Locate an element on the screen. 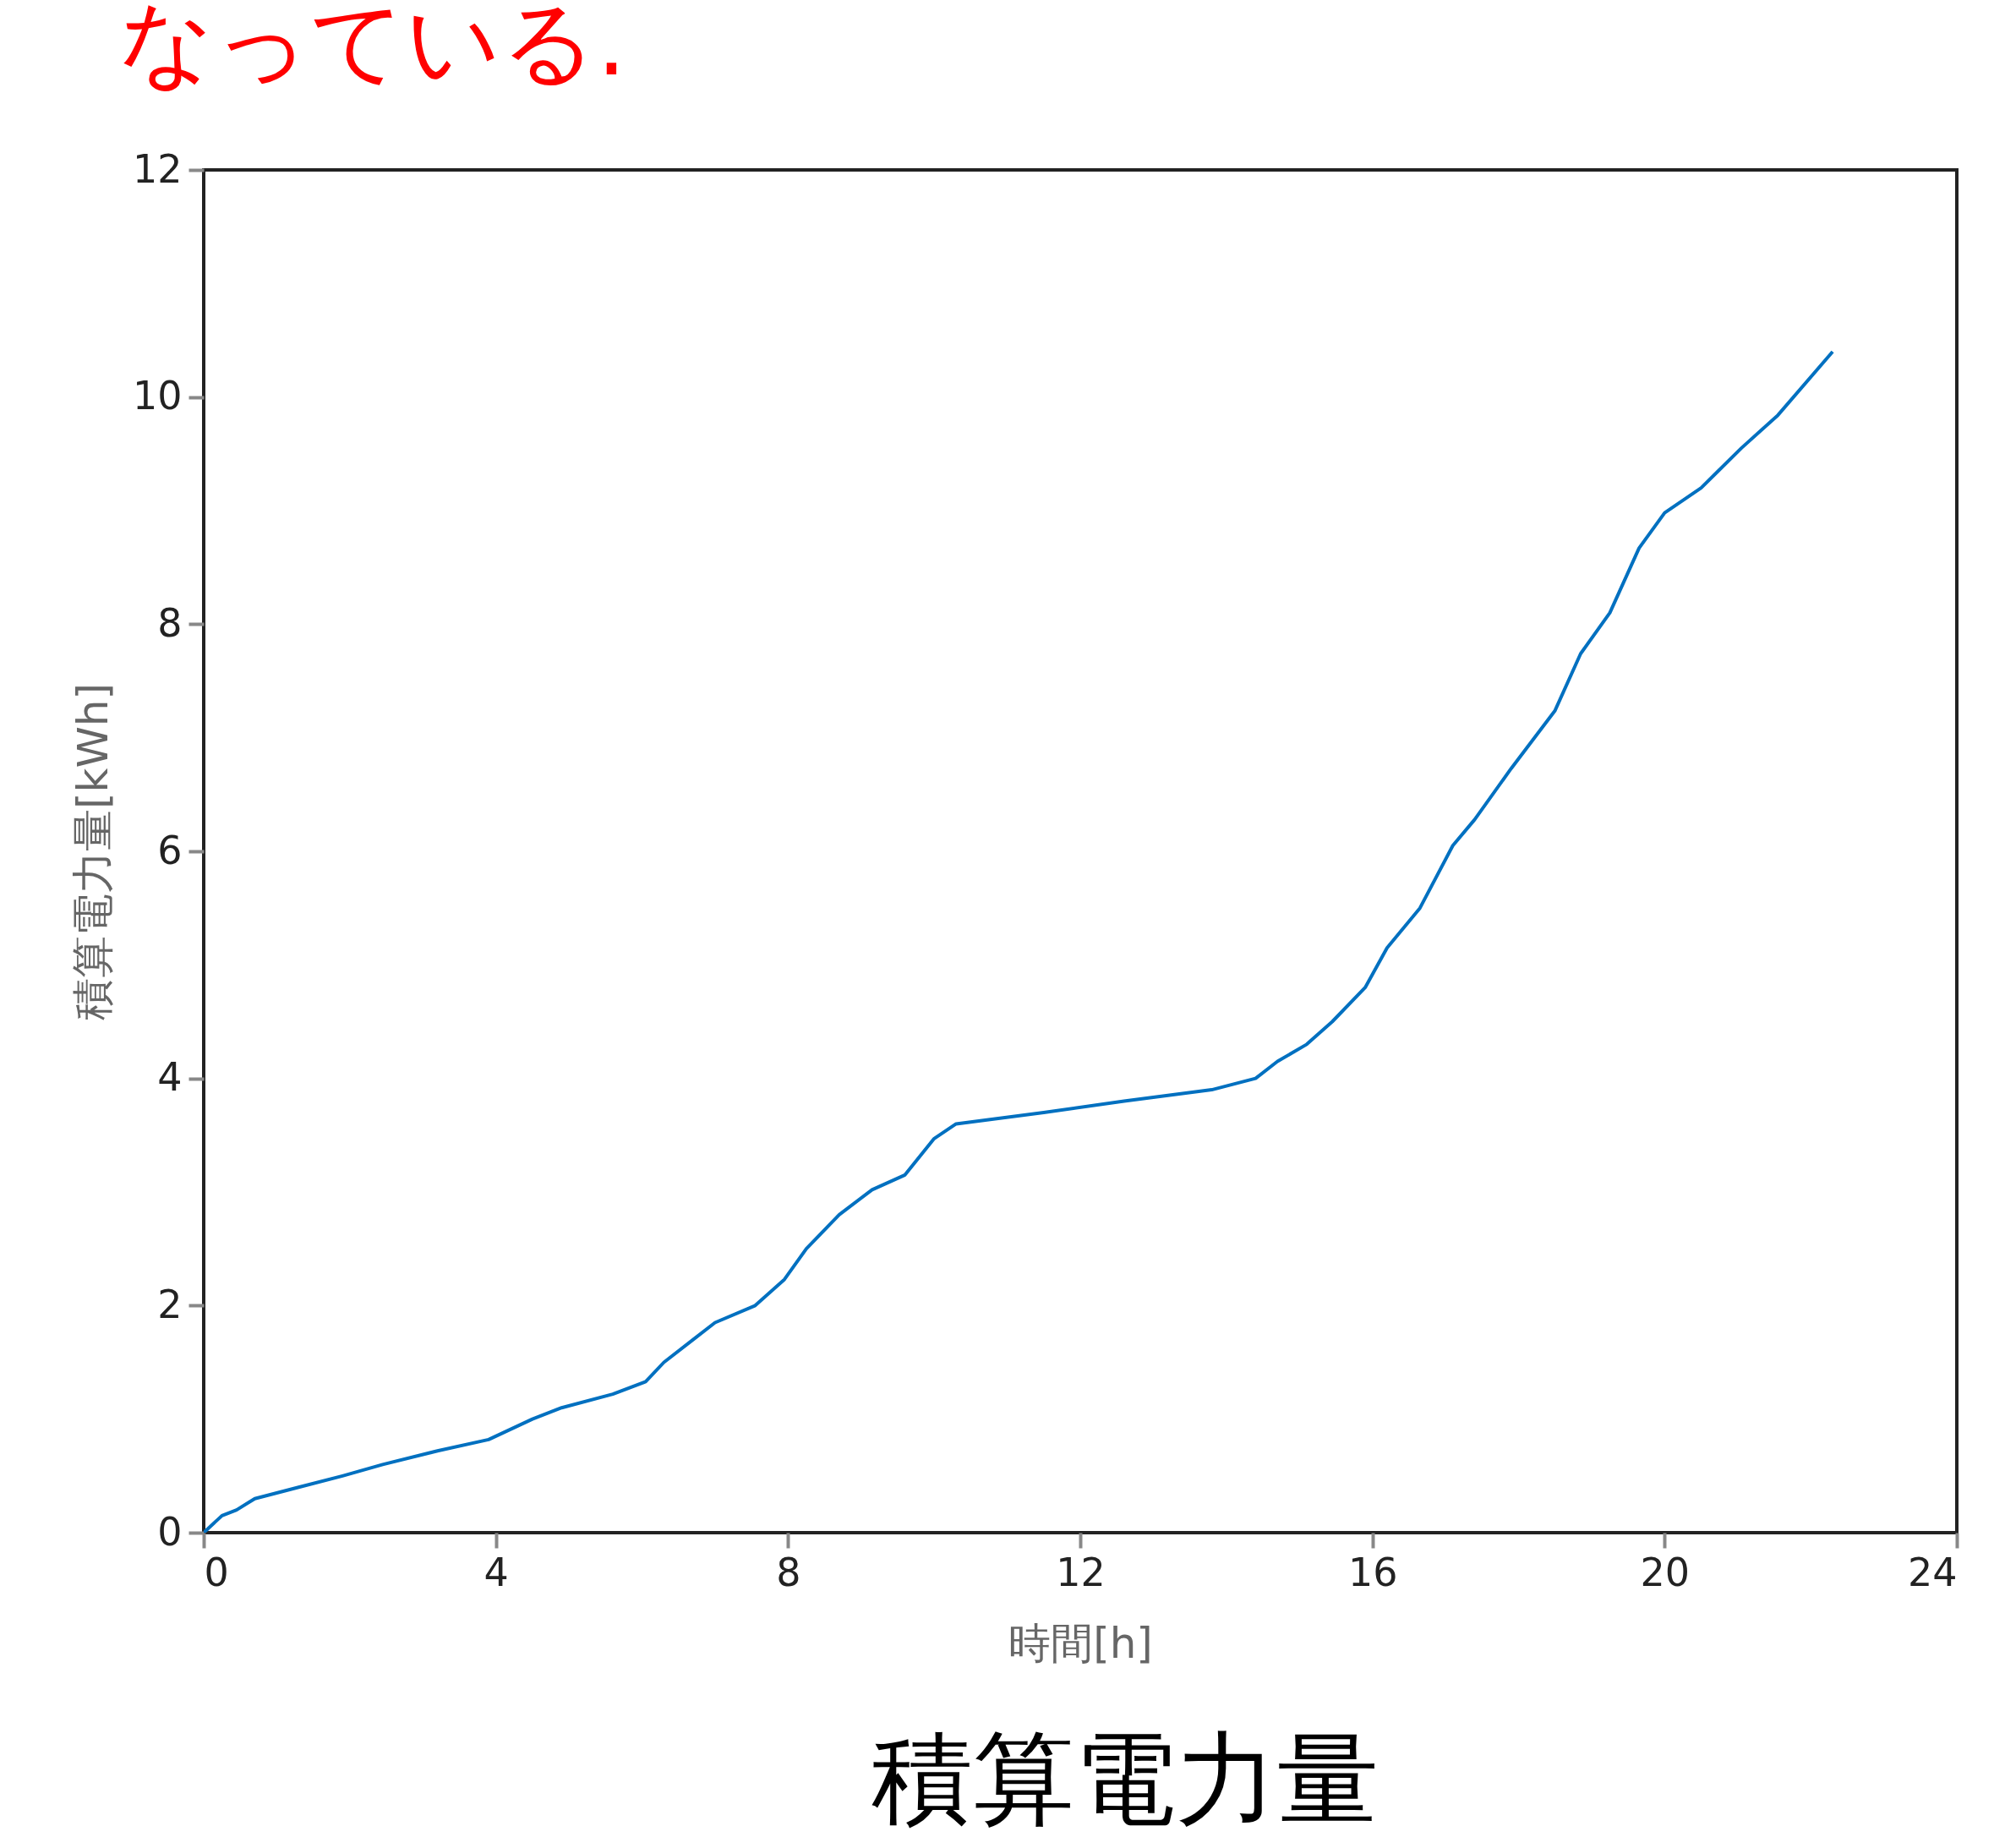 The width and height of the screenshot is (2005, 1848). x-tick-label: 16 is located at coordinates (1372, 1572).